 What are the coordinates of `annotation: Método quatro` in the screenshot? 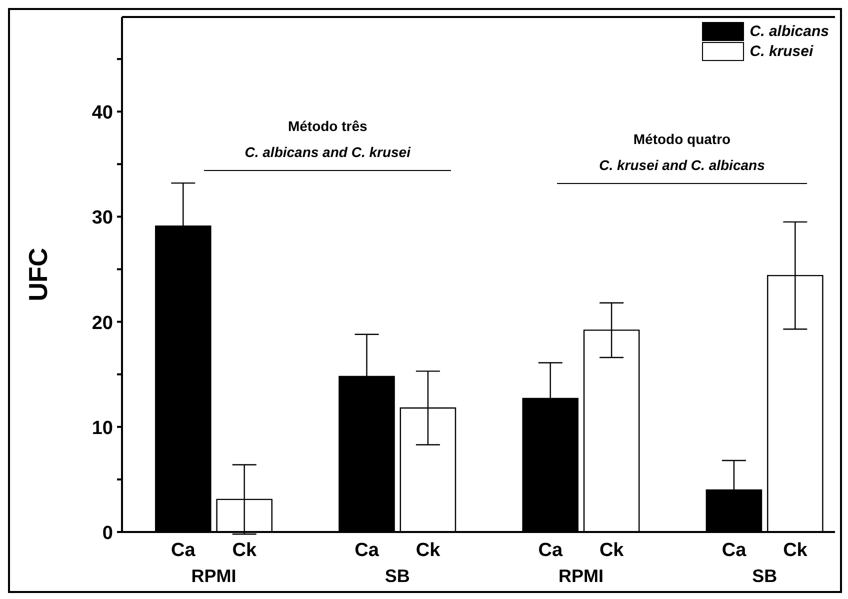 It's located at (682, 139).